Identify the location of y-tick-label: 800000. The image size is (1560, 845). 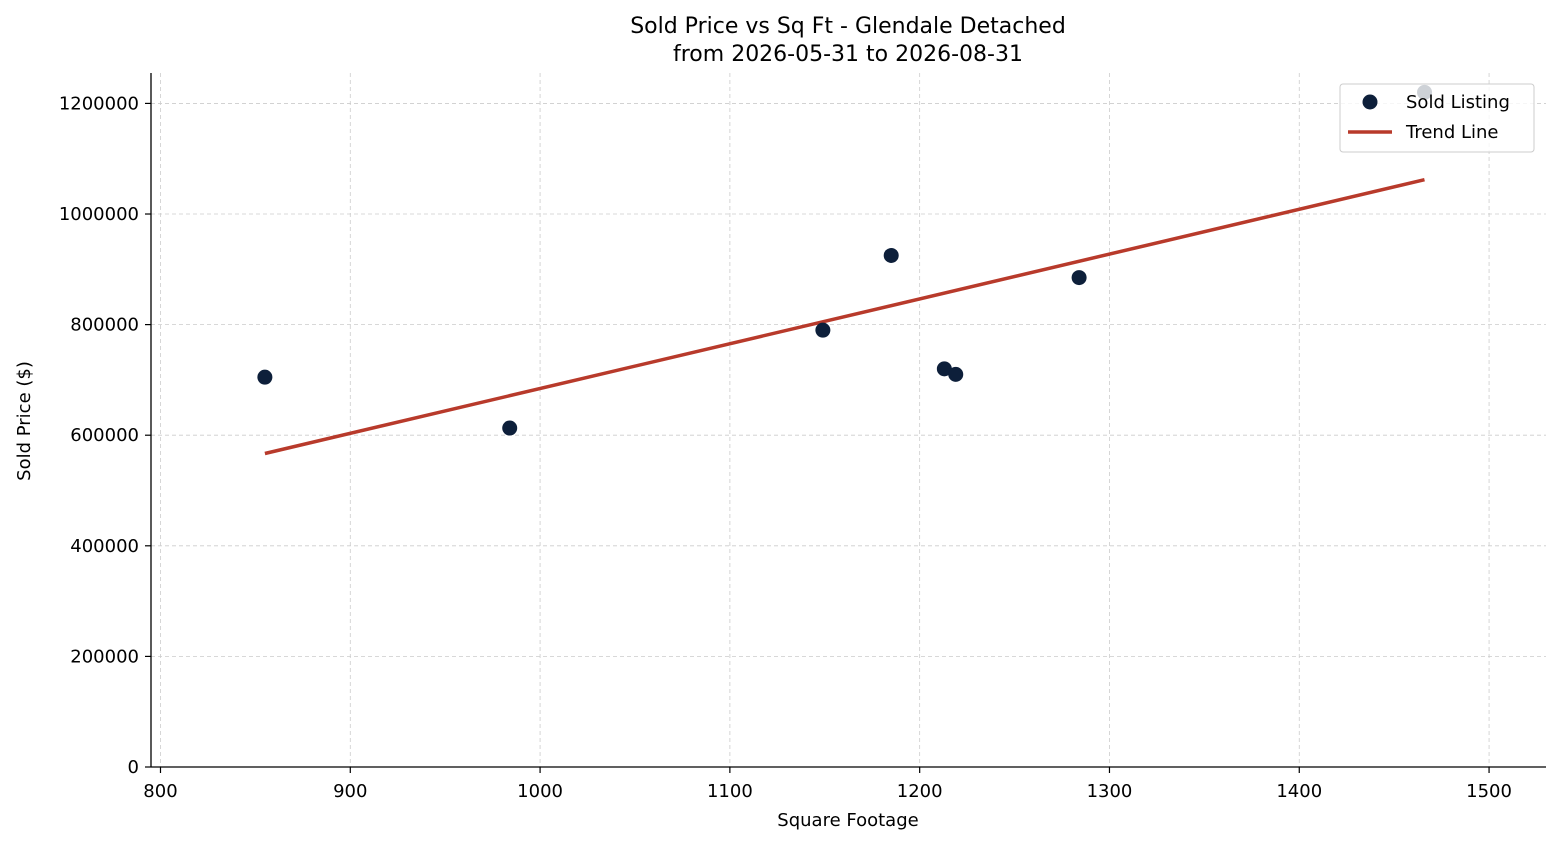
(104, 325).